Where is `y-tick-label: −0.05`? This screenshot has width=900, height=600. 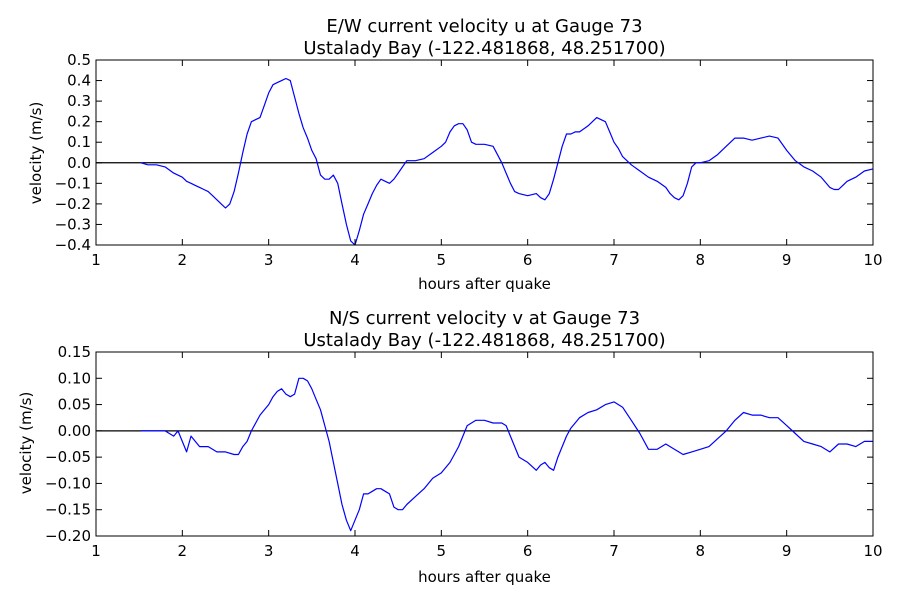
y-tick-label: −0.05 is located at coordinates (68, 457).